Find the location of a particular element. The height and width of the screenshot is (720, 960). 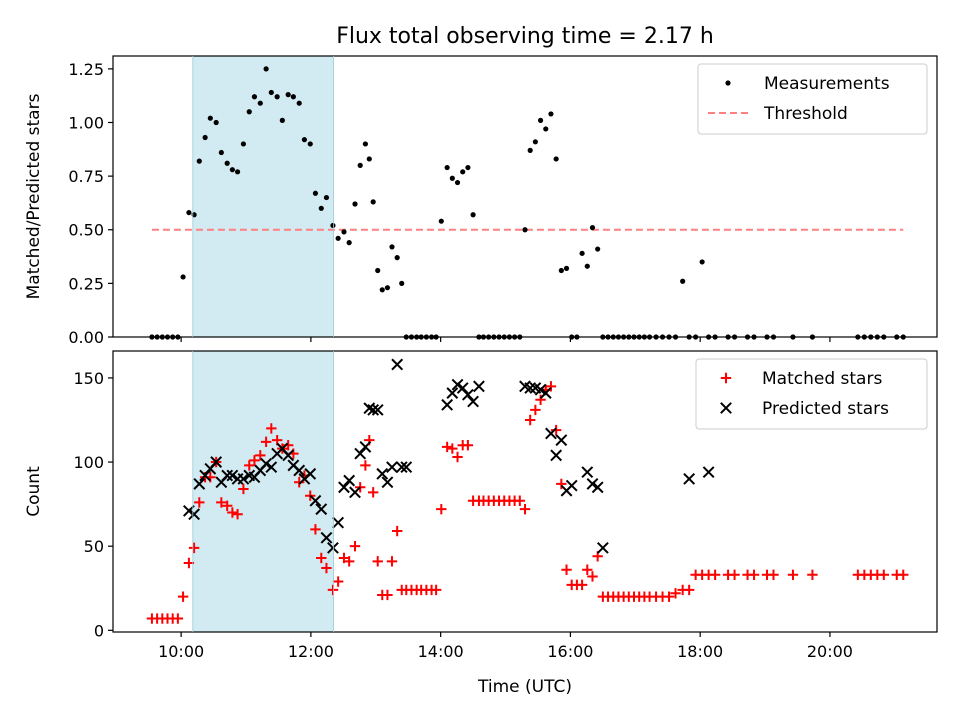

legend-label: Predicted stars is located at coordinates (825, 409).